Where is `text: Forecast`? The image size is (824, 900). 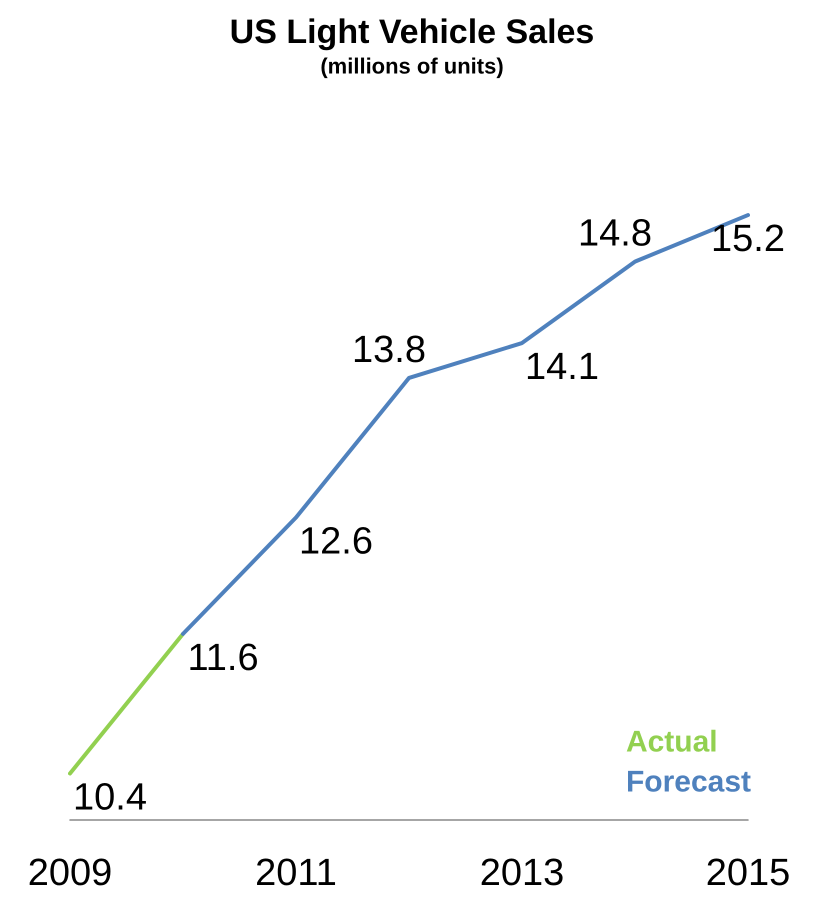 text: Forecast is located at coordinates (689, 782).